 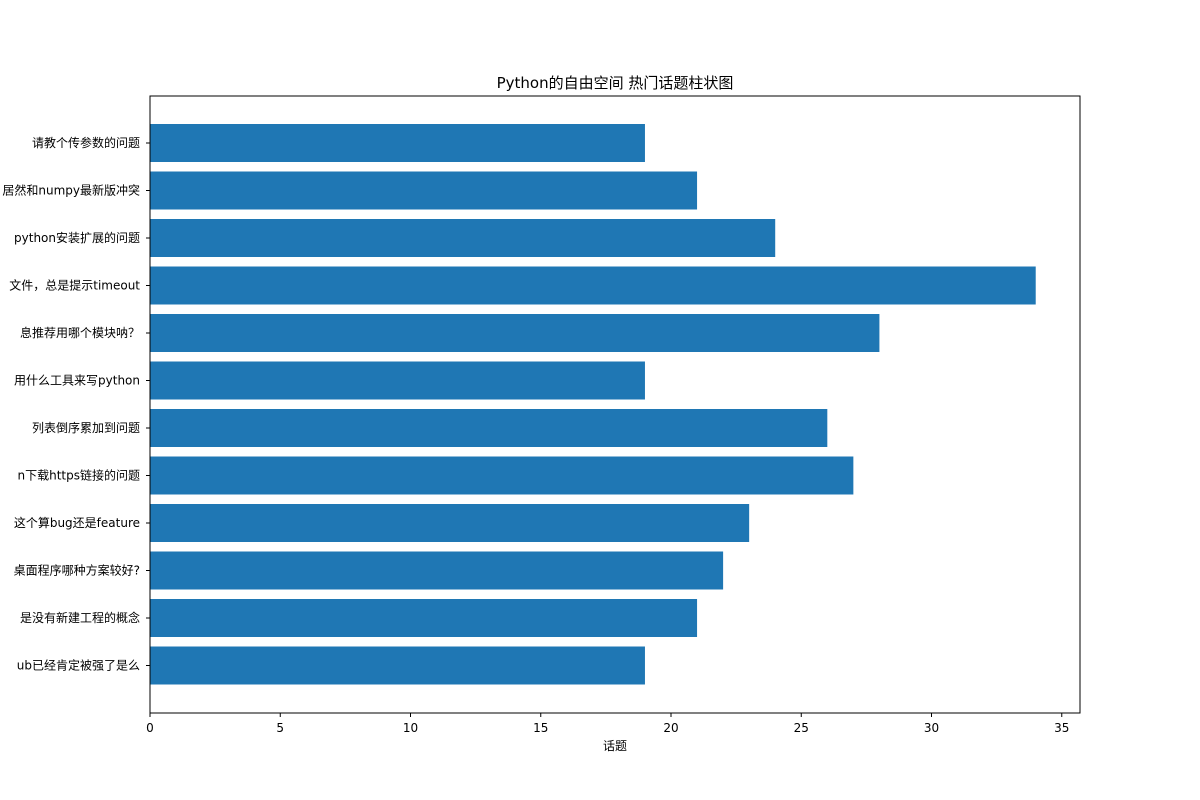 I want to click on y-tick-label: 居然和numpy最新版冲突, so click(x=71, y=190).